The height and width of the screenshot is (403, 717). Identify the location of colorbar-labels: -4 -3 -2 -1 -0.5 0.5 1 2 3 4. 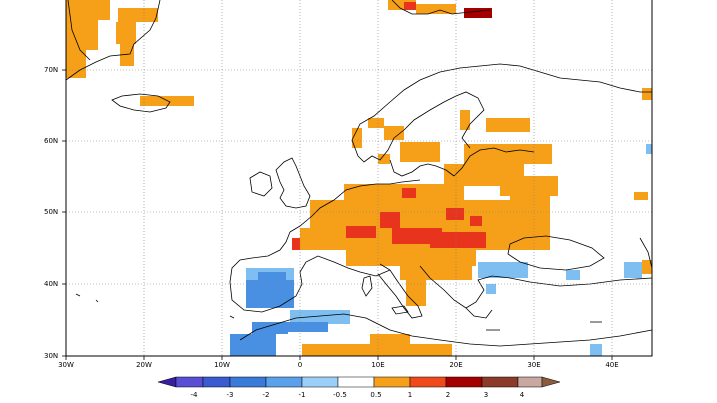
(358, 395).